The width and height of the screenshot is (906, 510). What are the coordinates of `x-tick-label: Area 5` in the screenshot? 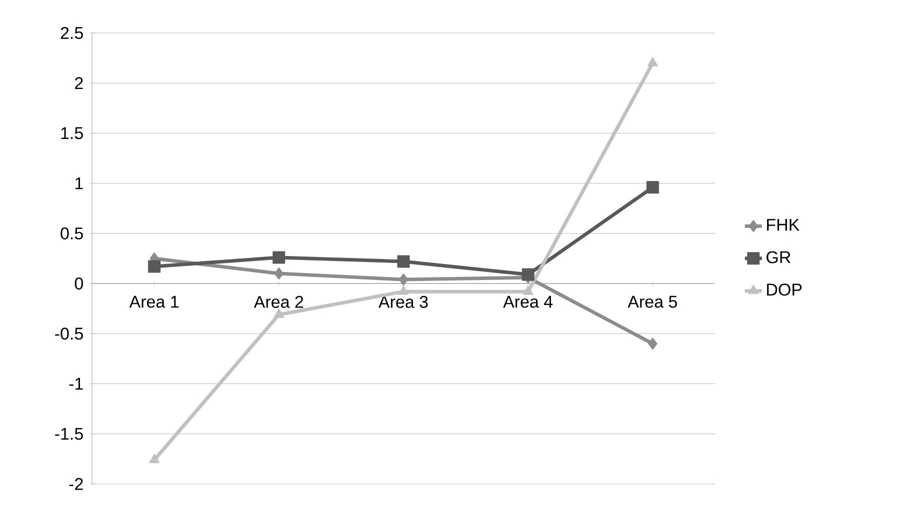 It's located at (652, 302).